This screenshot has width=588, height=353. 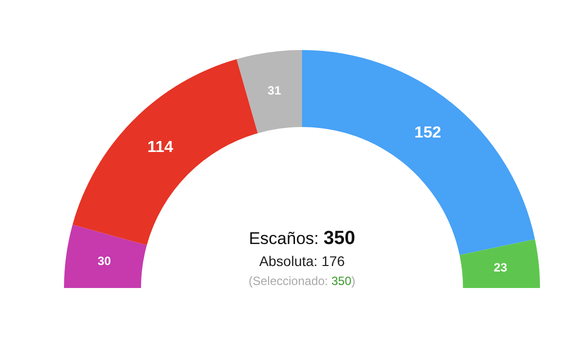 I want to click on data-label: 114, so click(x=160, y=147).